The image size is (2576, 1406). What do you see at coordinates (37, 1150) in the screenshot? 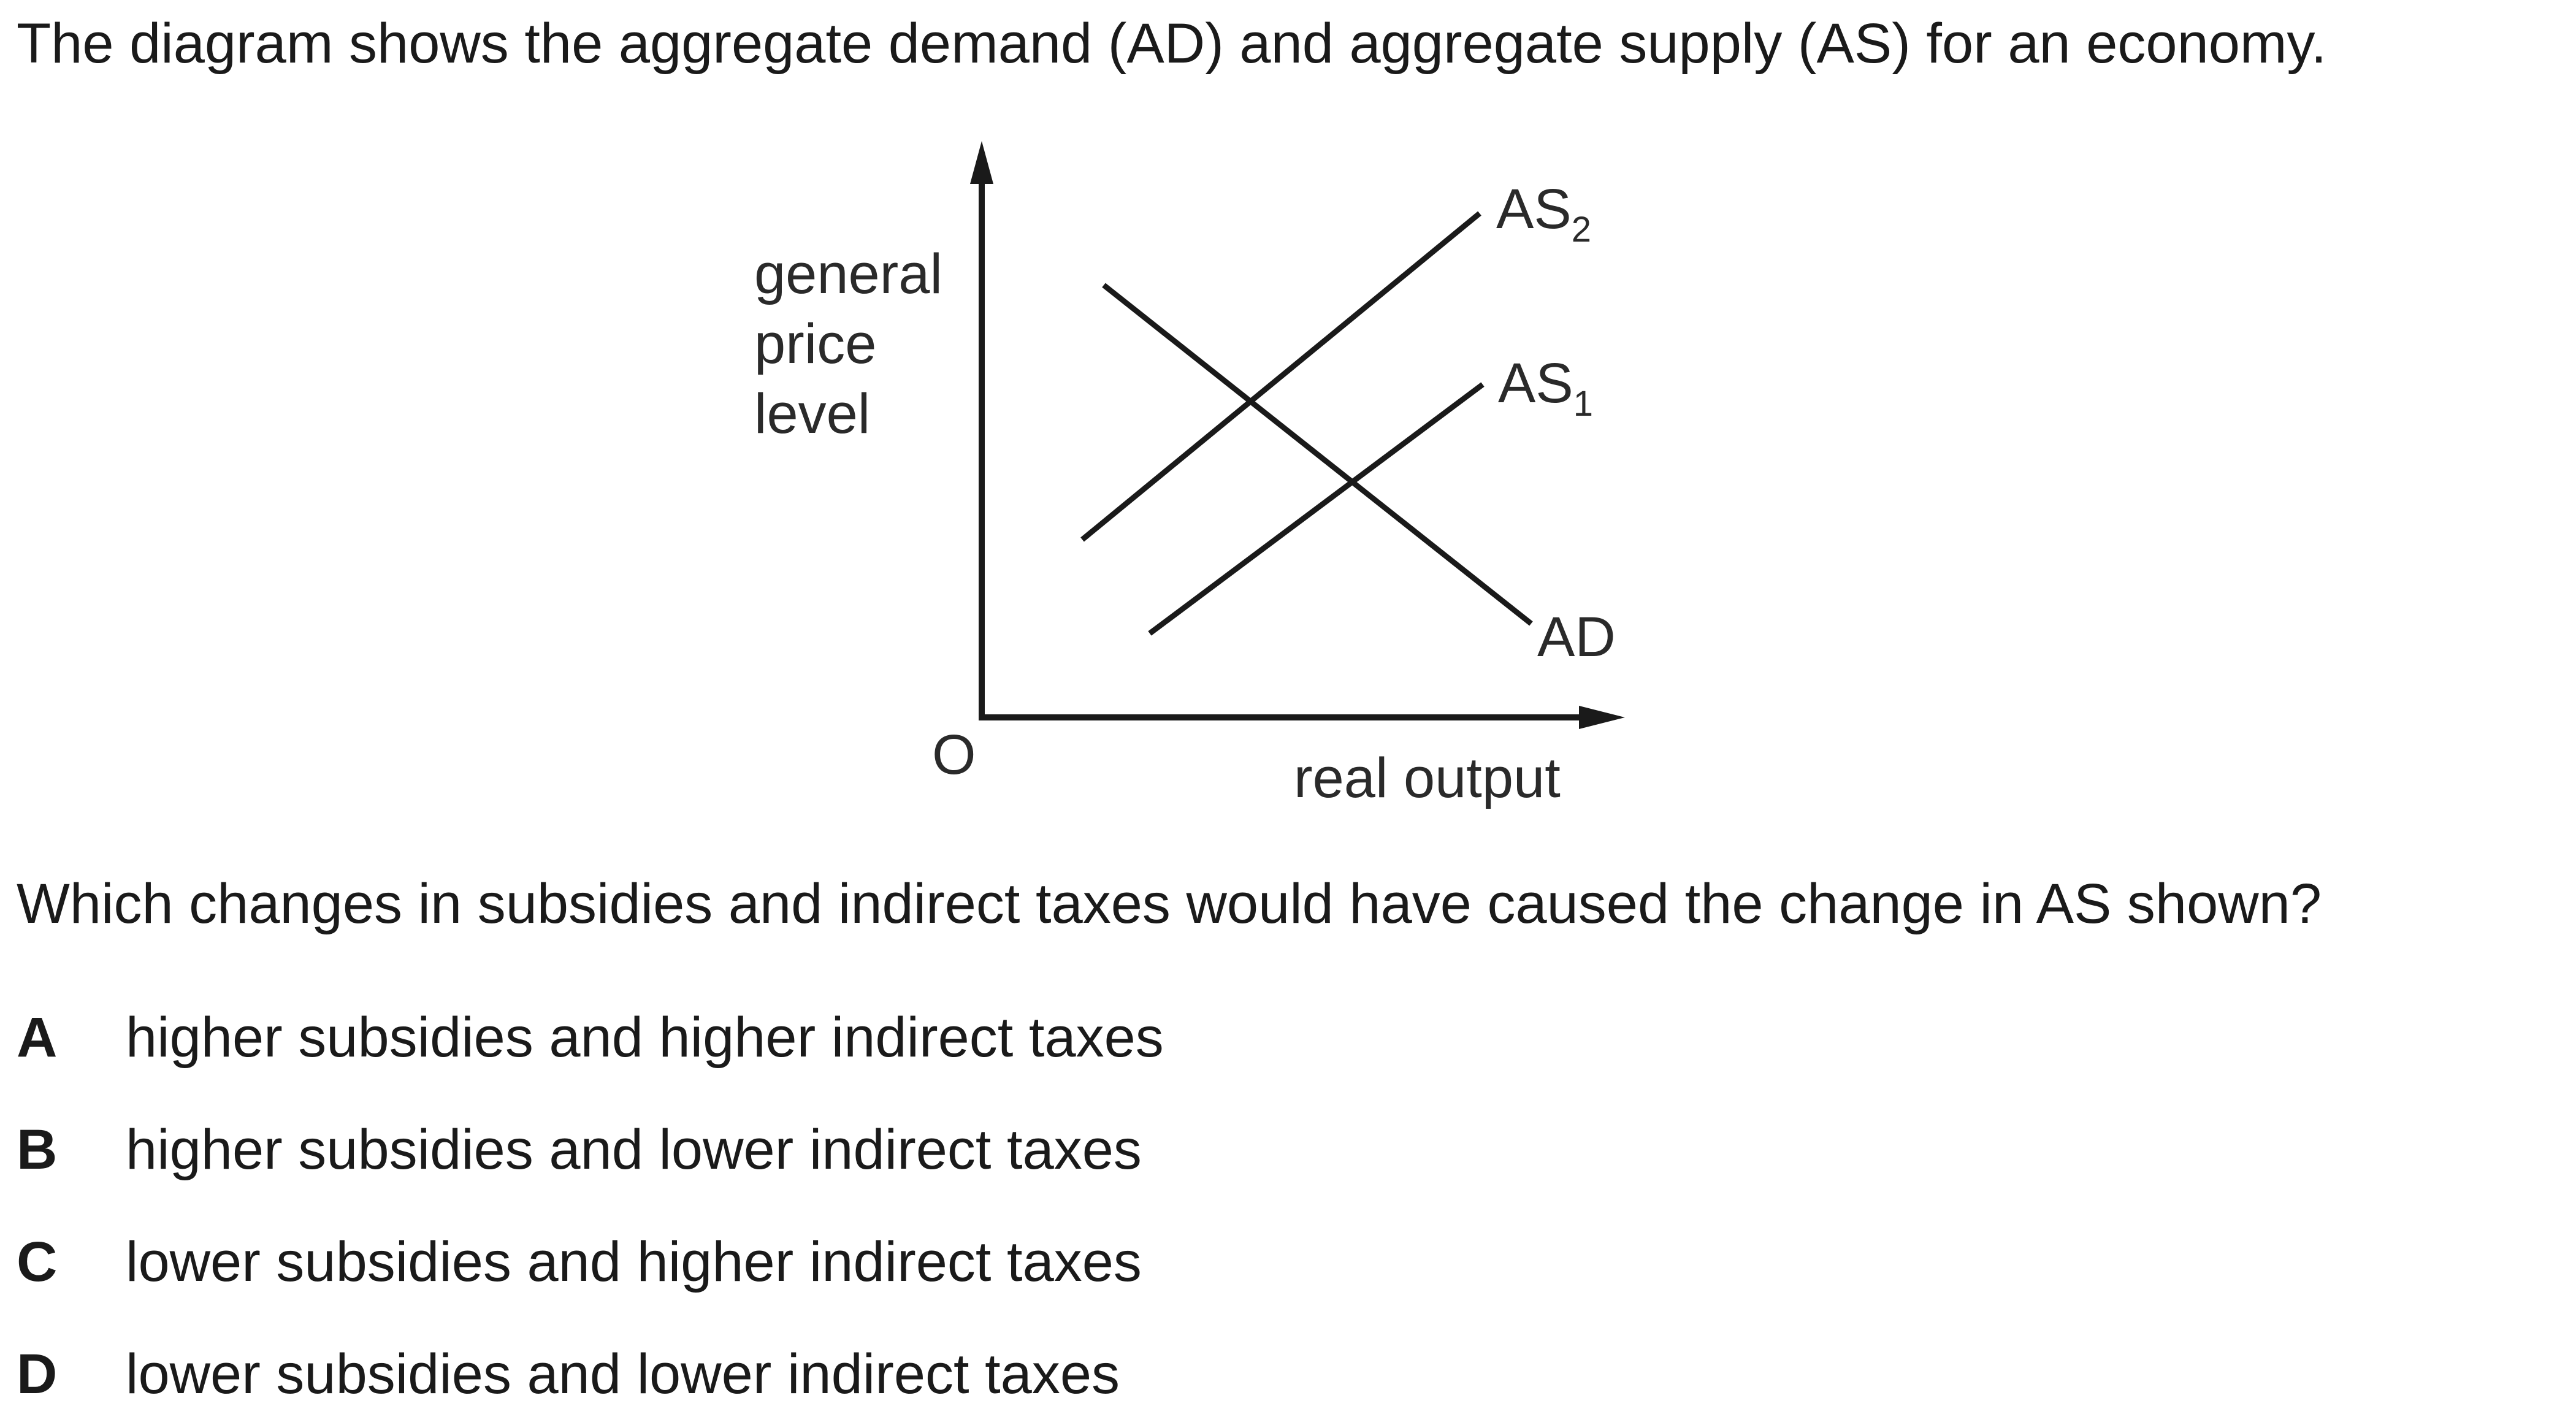
I see `option-letter-b: B` at bounding box center [37, 1150].